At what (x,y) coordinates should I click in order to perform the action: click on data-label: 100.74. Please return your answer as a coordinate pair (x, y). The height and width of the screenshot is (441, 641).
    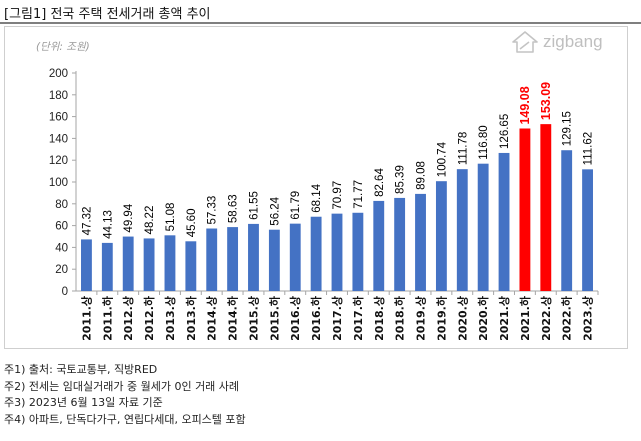
    Looking at the image, I should click on (442, 159).